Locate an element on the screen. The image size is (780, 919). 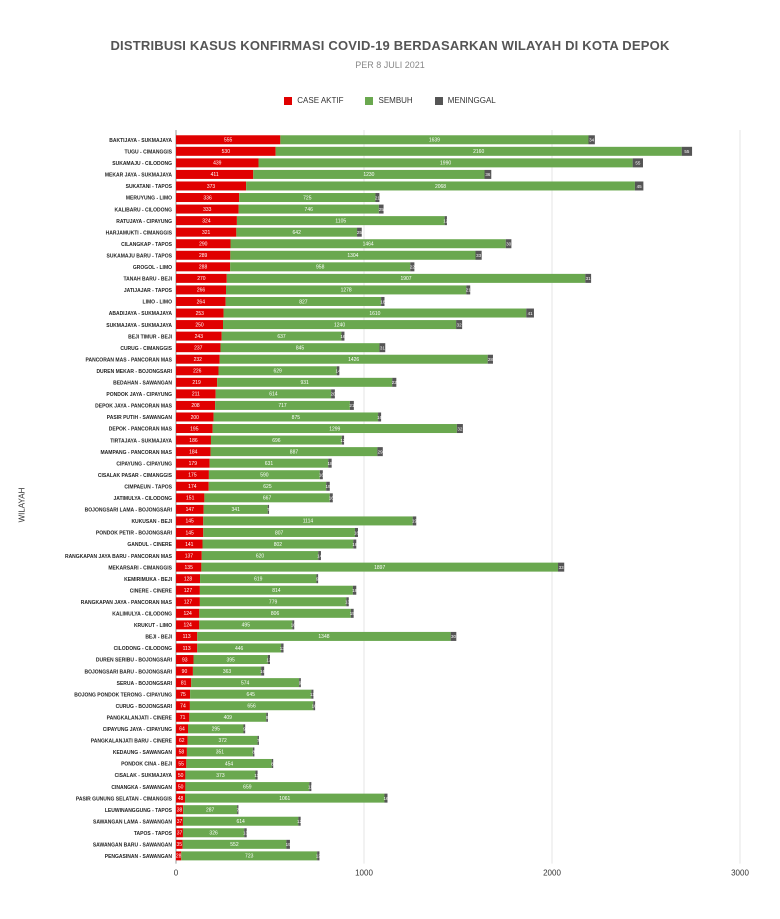
data-label-active: 175 is located at coordinates (192, 476).